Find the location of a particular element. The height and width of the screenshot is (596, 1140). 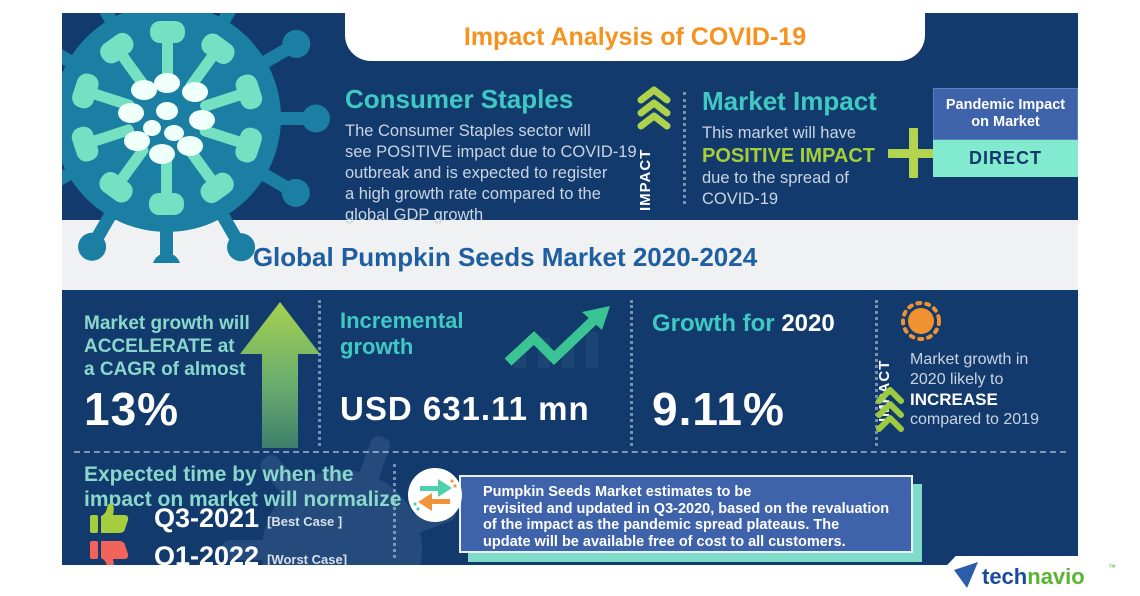

thumbs-down-icon is located at coordinates (109, 553).